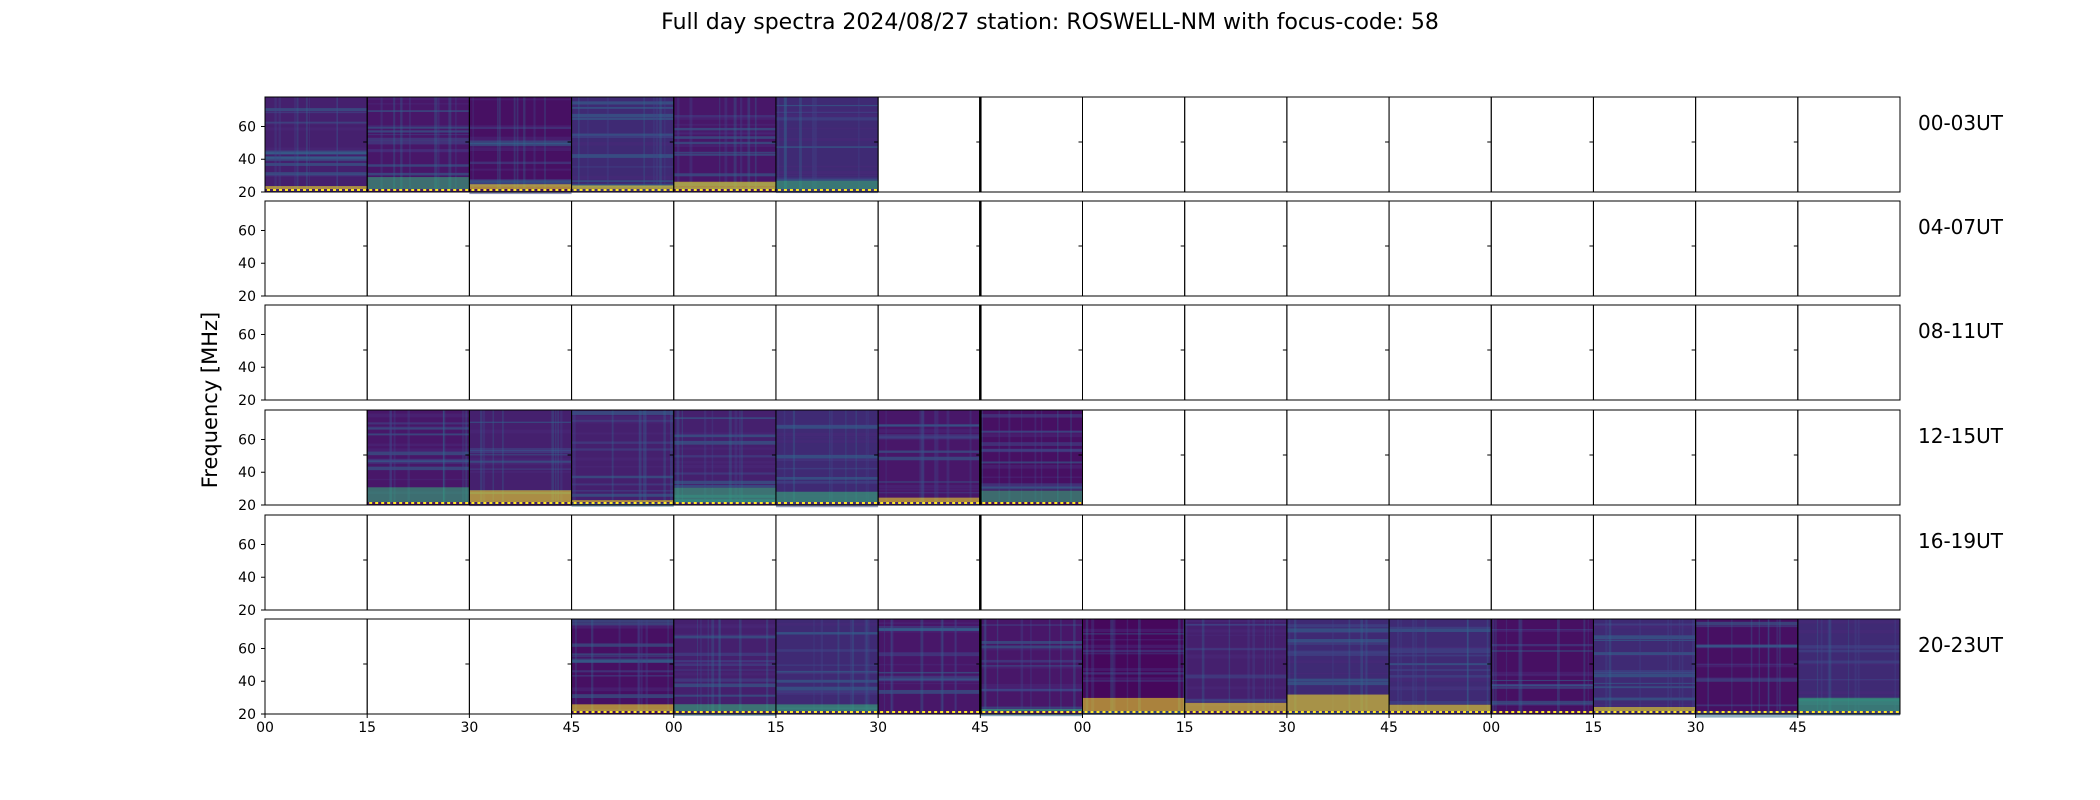 The image size is (2100, 800). Describe the element at coordinates (247, 473) in the screenshot. I see `y-tick-label: 40` at that location.